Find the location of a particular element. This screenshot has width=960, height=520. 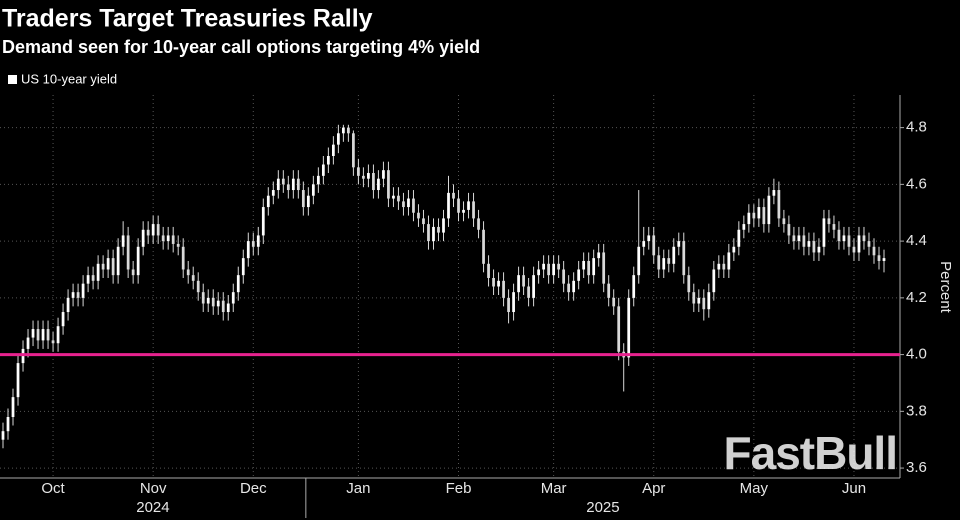

y-tick-label: 3.8 is located at coordinates (916, 410).